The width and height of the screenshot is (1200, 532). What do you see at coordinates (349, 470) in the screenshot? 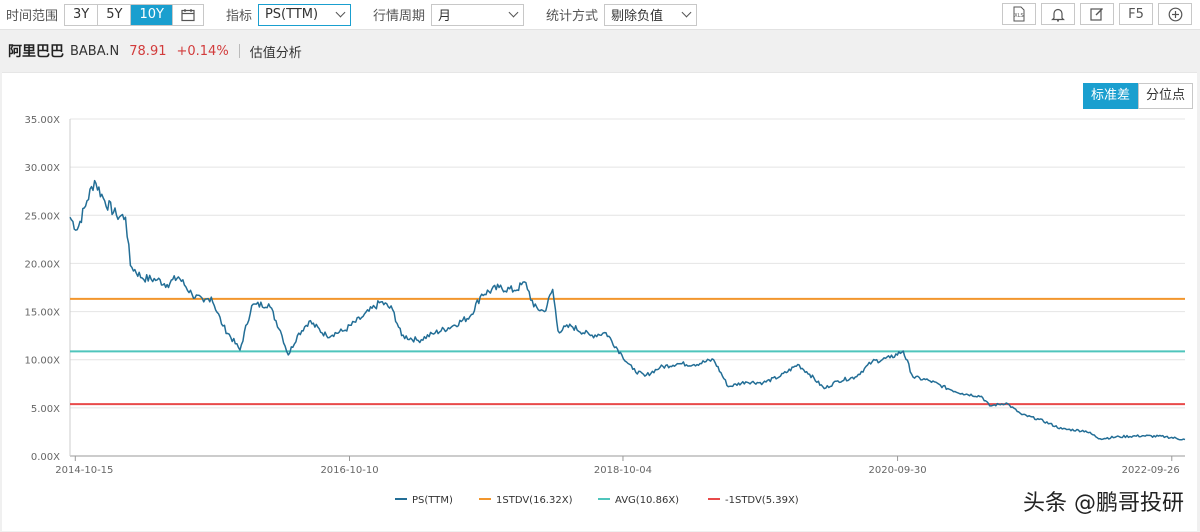
I see `x-tick-label: 2016-10-10` at bounding box center [349, 470].